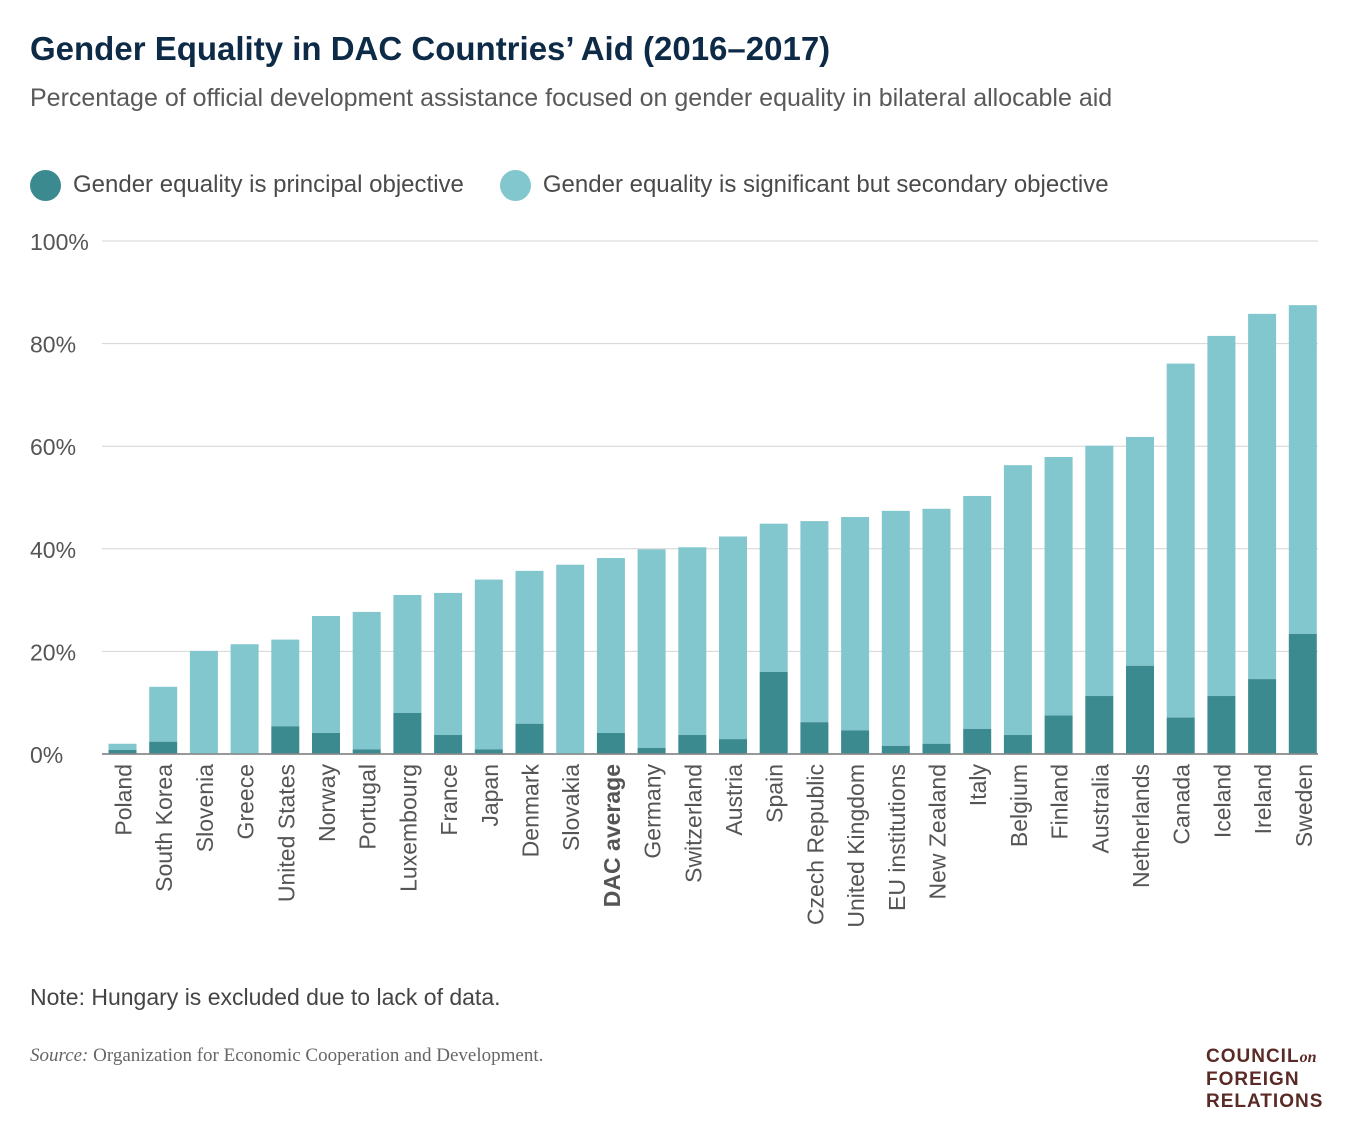 Image resolution: width=1360 pixels, height=1134 pixels. What do you see at coordinates (205, 808) in the screenshot?
I see `x-tick-label: Slovenia` at bounding box center [205, 808].